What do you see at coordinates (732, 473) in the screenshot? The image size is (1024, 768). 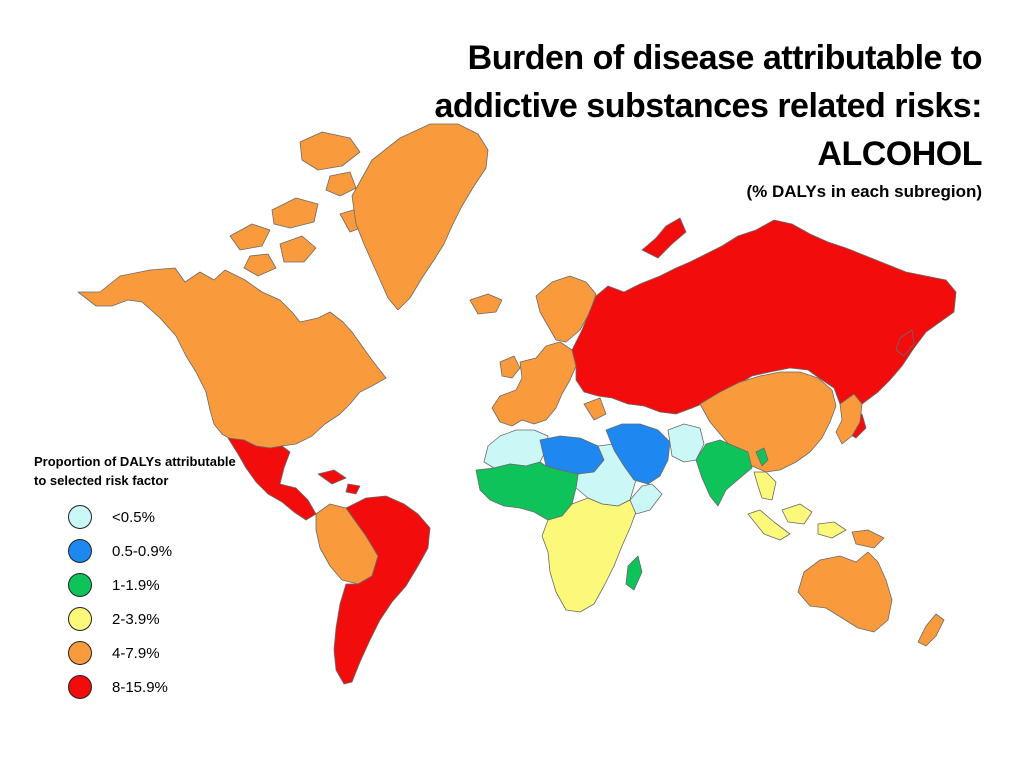 I see `region-south-asia` at bounding box center [732, 473].